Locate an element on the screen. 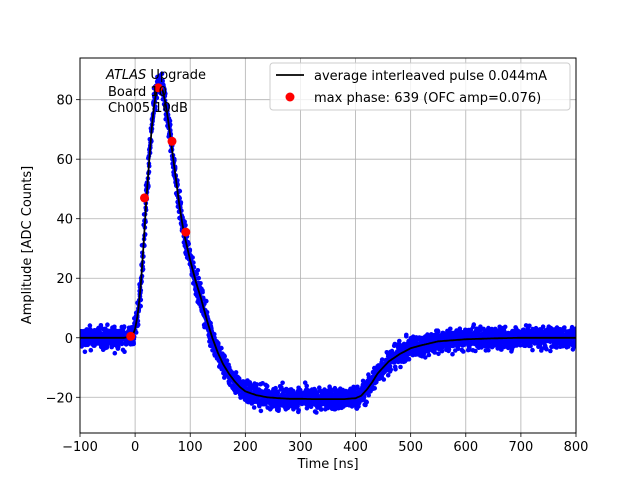 The image size is (640, 480). atlas-annotation: ATLAS Upgrade Board 10 Ch005 10dB is located at coordinates (155, 92).